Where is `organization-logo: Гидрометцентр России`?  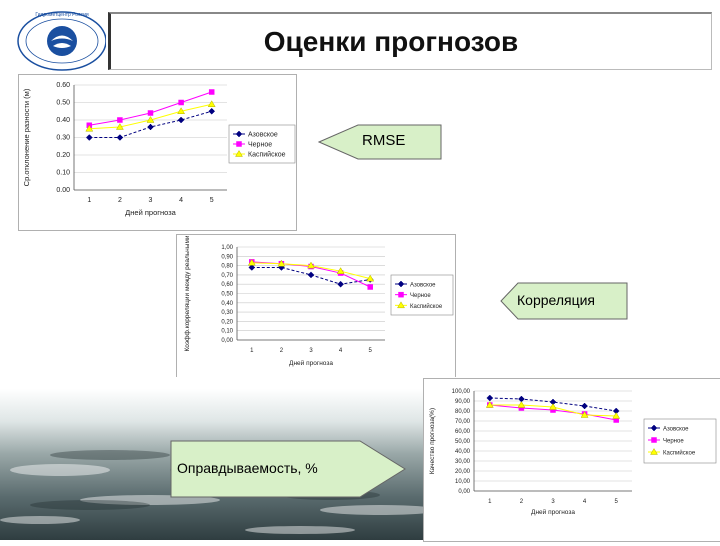 organization-logo: Гидрометцентр России is located at coordinates (61, 41).